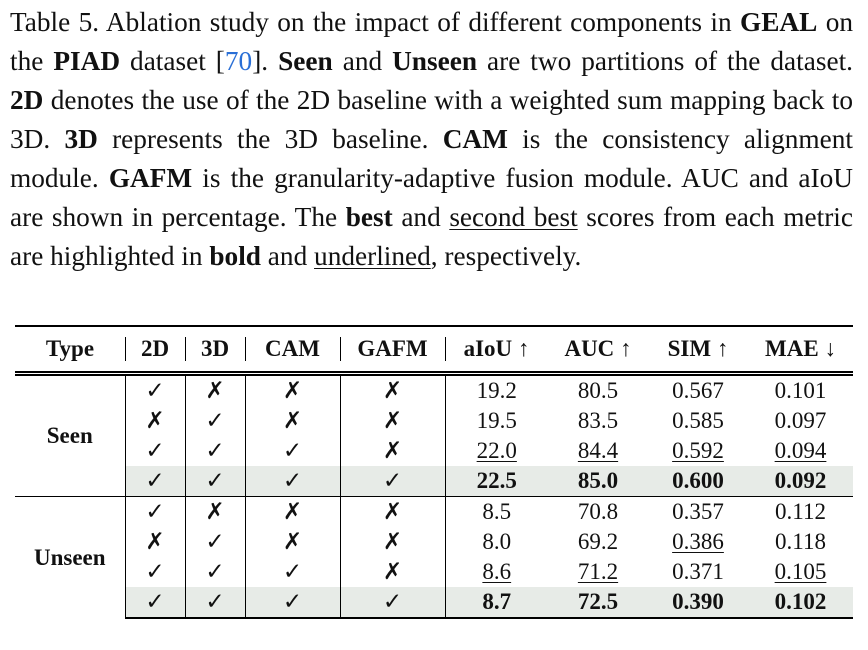  What do you see at coordinates (270, 139) in the screenshot?
I see `caption-text: represents the 3D baseline.` at bounding box center [270, 139].